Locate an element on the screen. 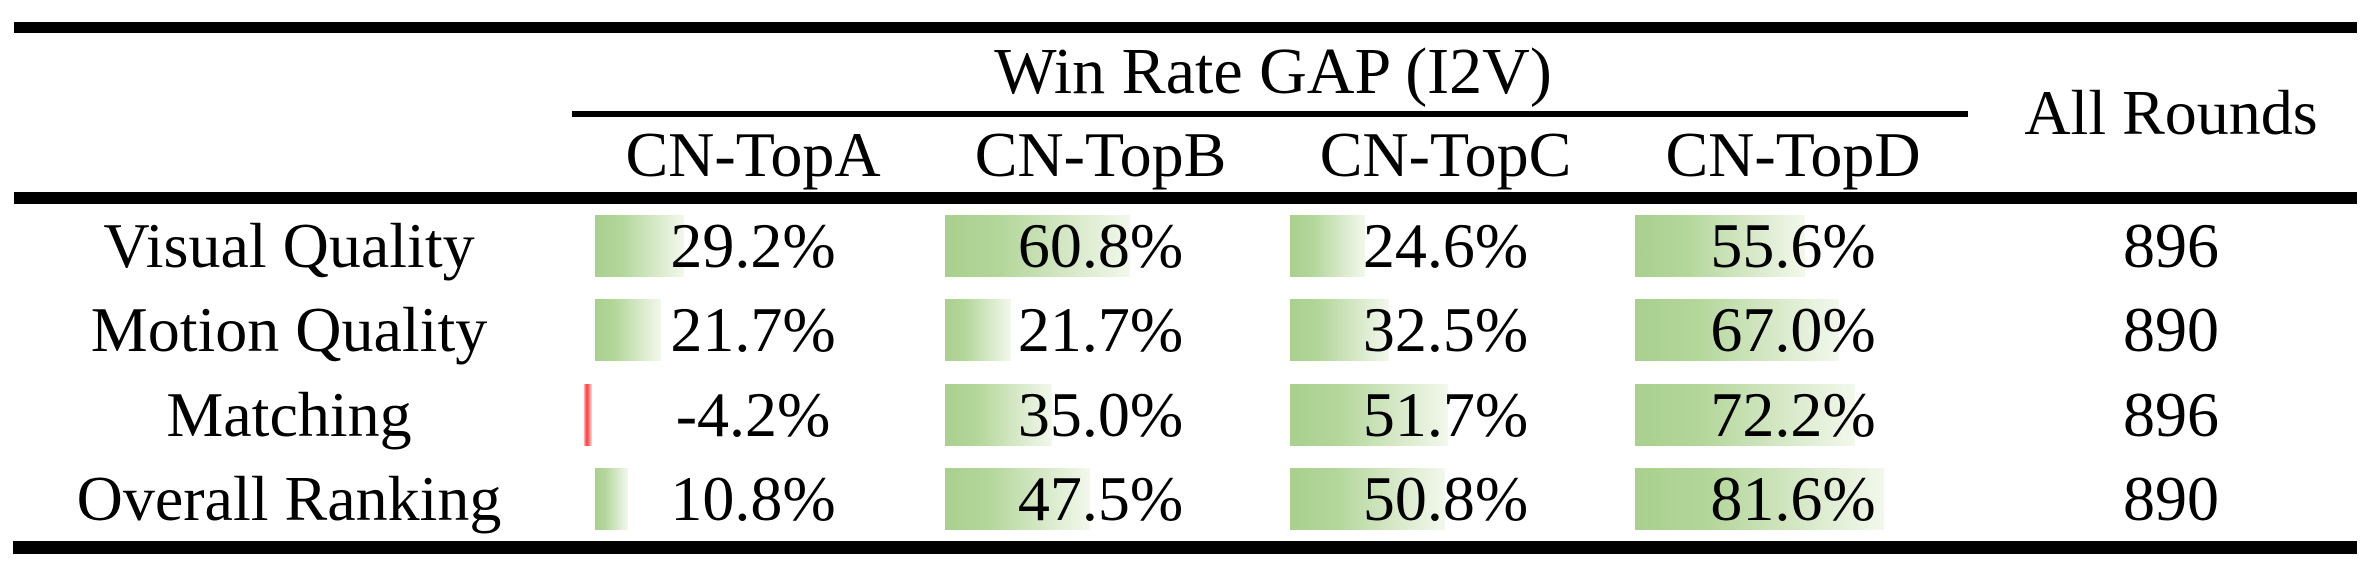 Image resolution: width=2374 pixels, height=570 pixels. column-header-all-rounds: All Rounds is located at coordinates (2171, 112).